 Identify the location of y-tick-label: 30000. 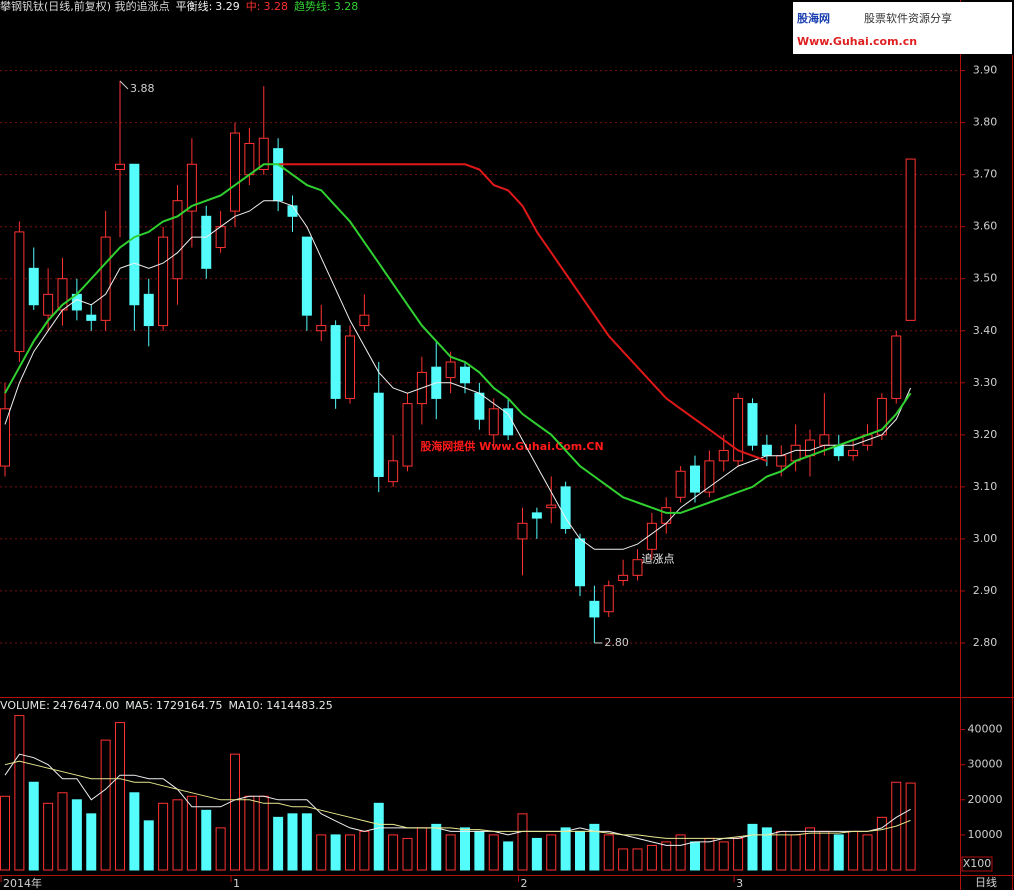
(985, 764).